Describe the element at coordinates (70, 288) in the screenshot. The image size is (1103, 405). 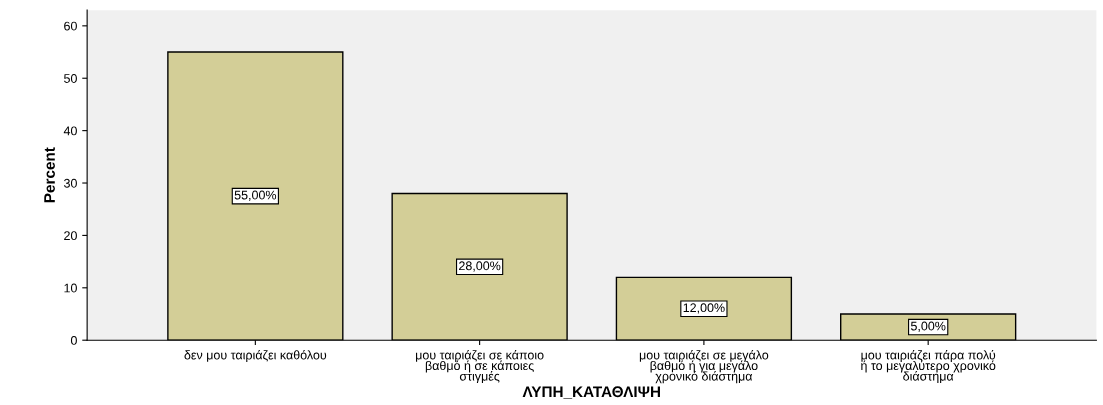
I see `y-tick-label: 10` at that location.